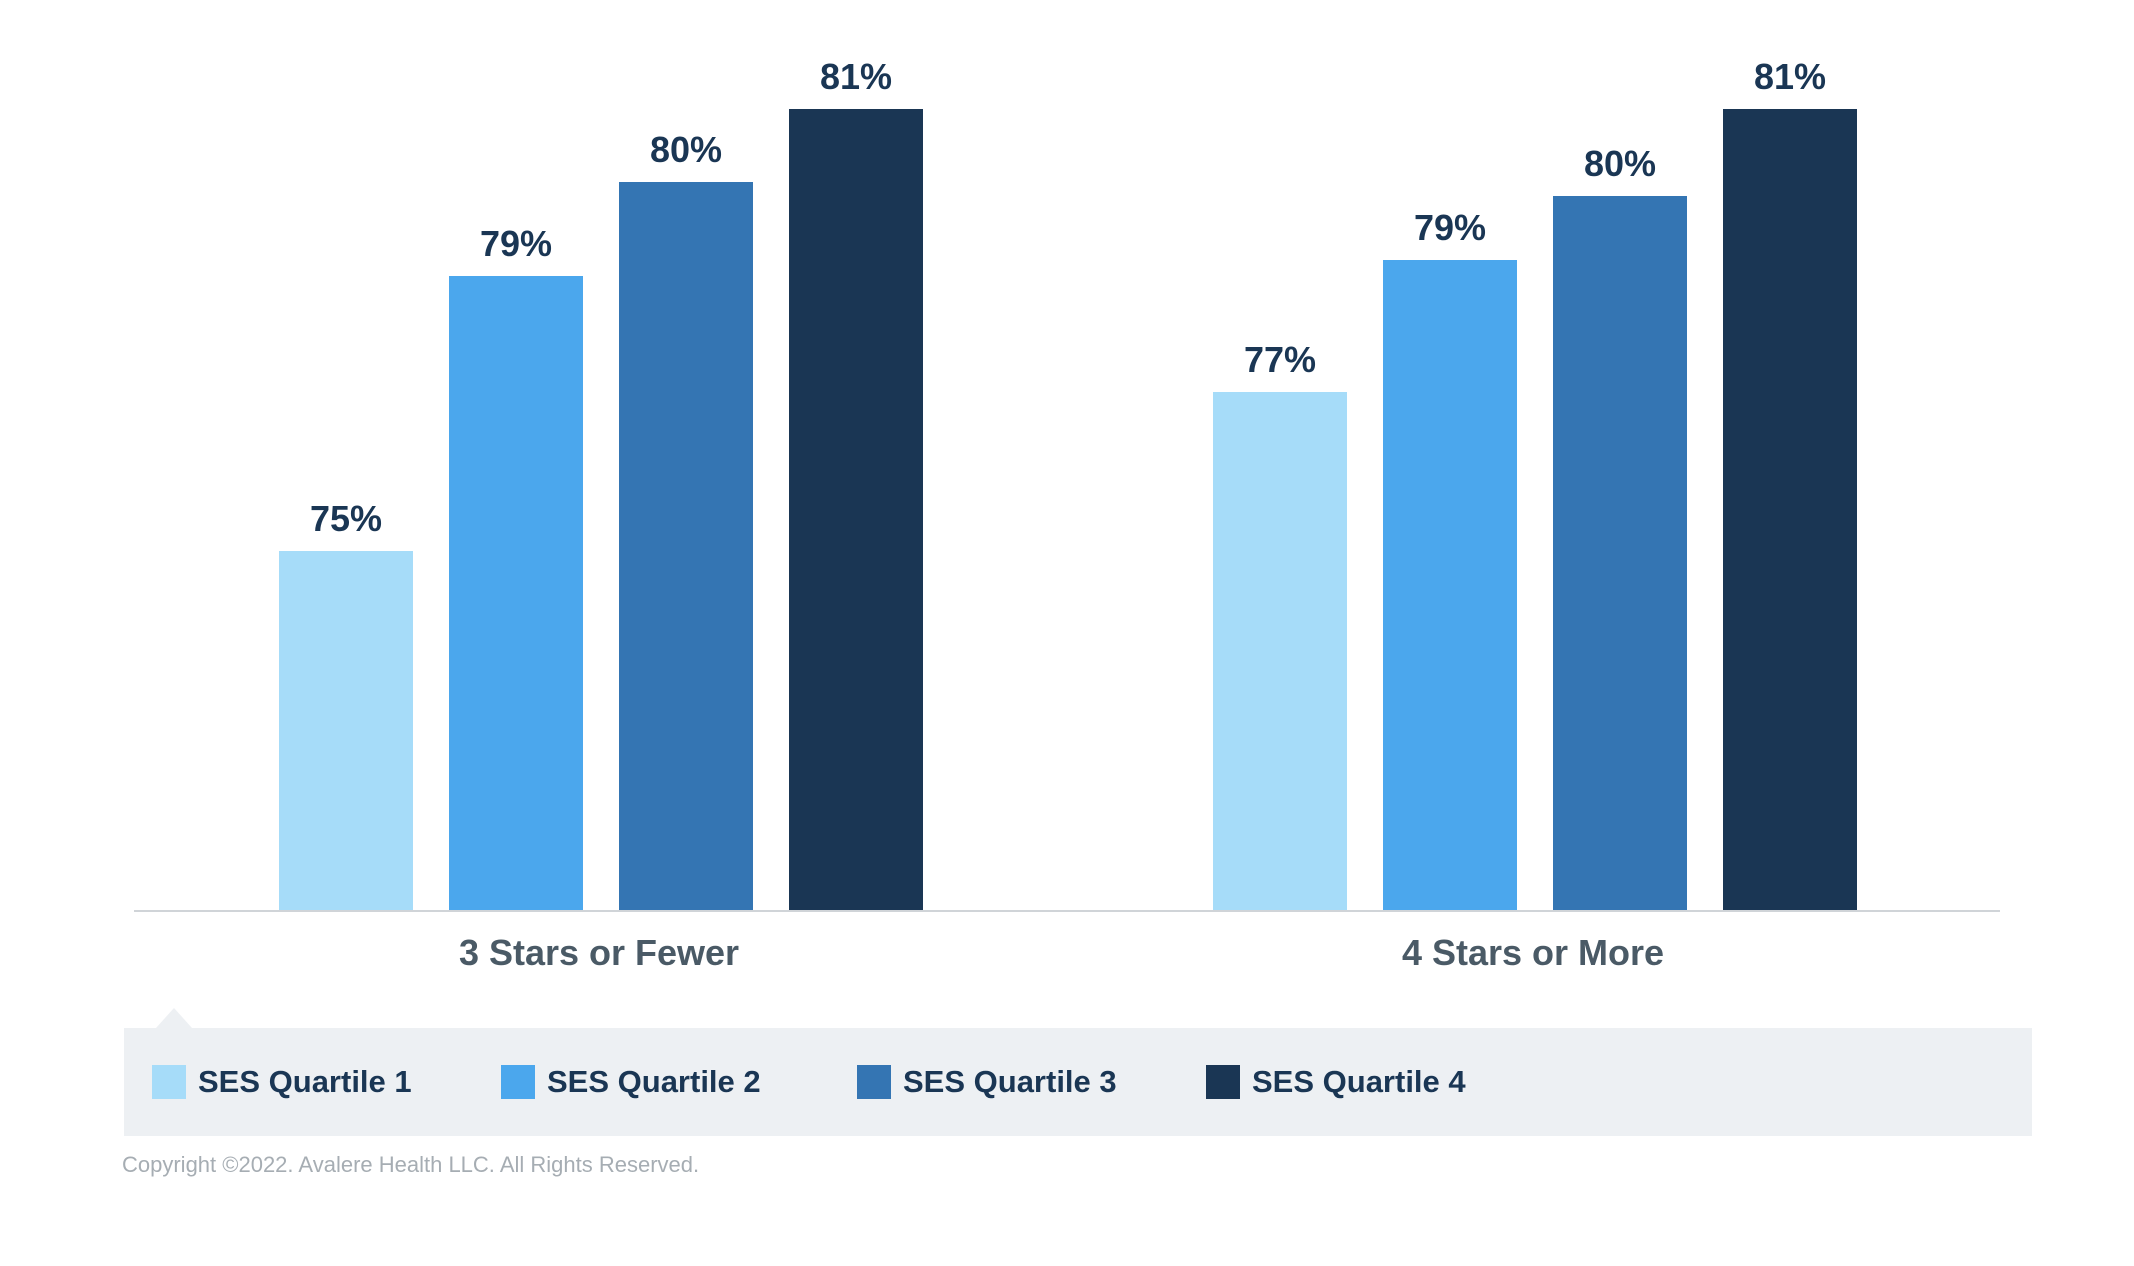  Describe the element at coordinates (174, 1018) in the screenshot. I see `legend-pointer` at that location.